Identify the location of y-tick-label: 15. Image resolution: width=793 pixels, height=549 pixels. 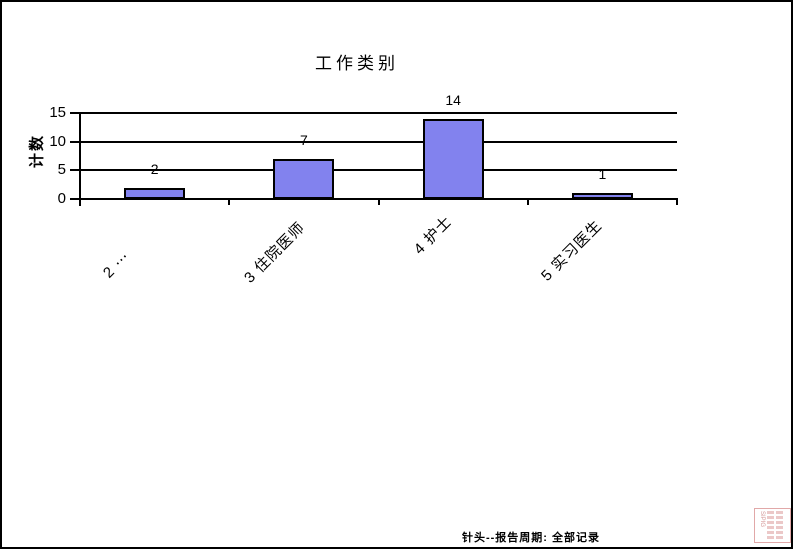
(57, 112).